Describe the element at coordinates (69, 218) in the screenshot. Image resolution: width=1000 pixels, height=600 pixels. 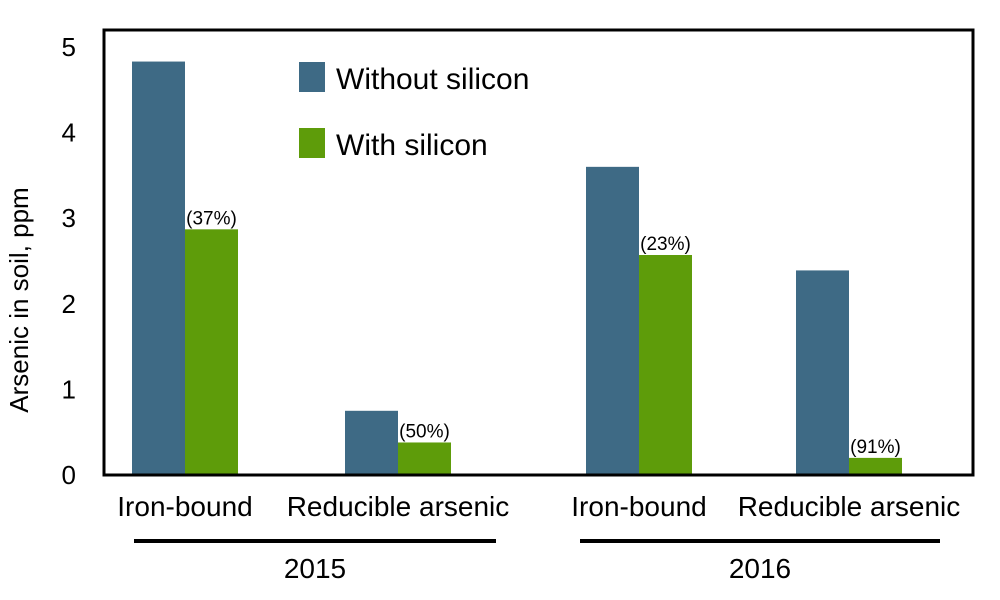
I see `y-tick-label: 3` at that location.